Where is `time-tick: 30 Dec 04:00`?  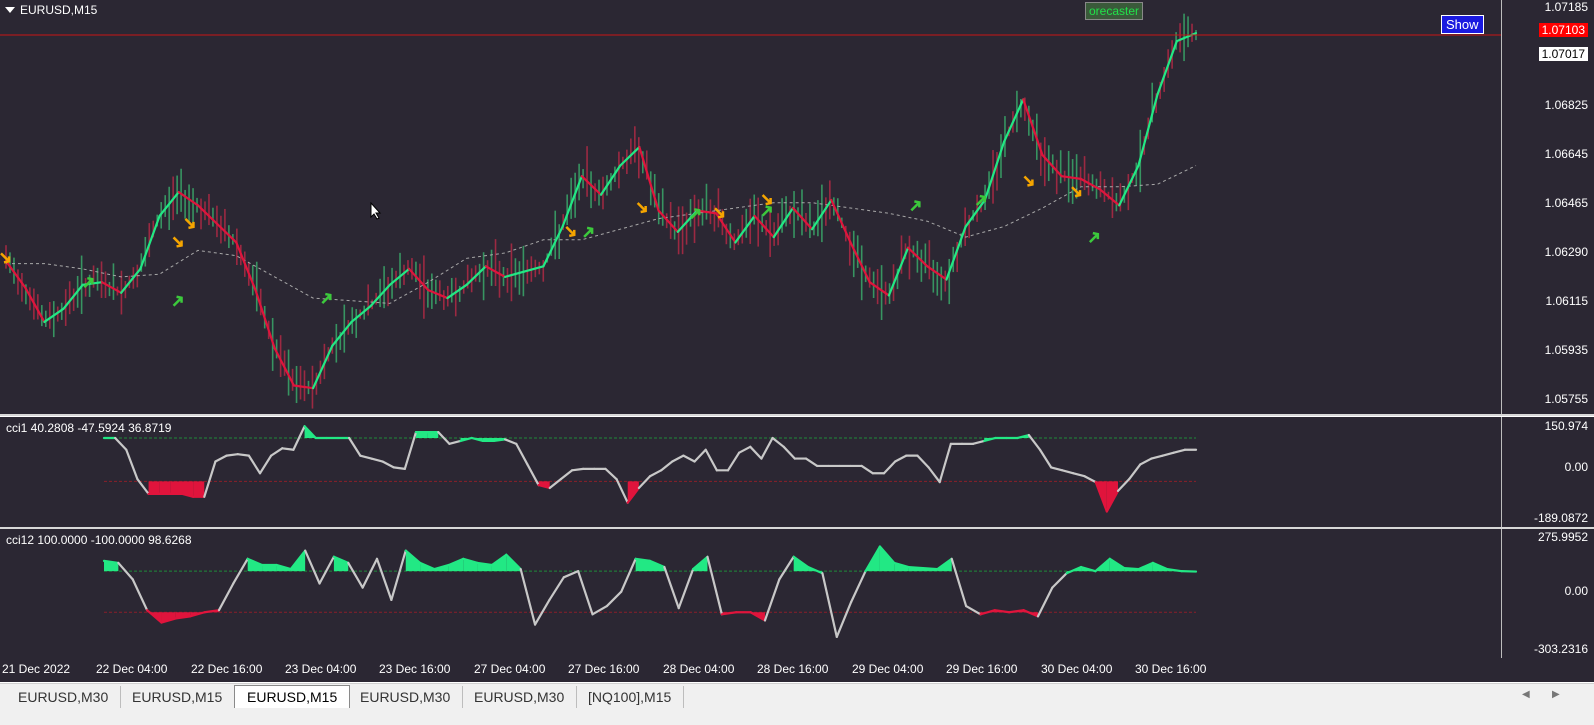 time-tick: 30 Dec 04:00 is located at coordinates (1076, 669).